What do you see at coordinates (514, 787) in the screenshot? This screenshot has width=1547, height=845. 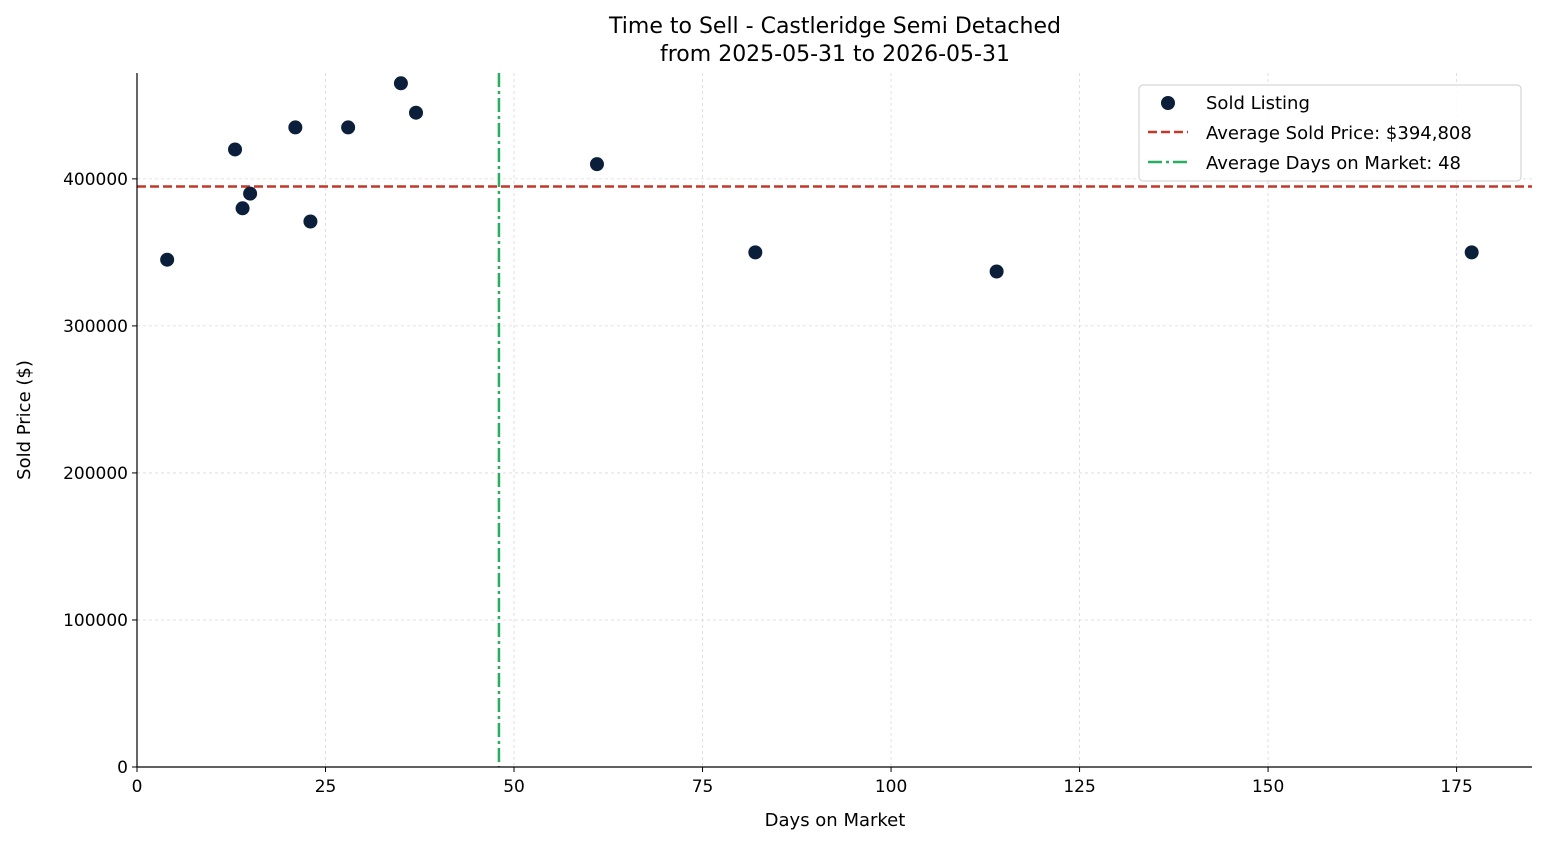 I see `x-tick-label: 50` at bounding box center [514, 787].